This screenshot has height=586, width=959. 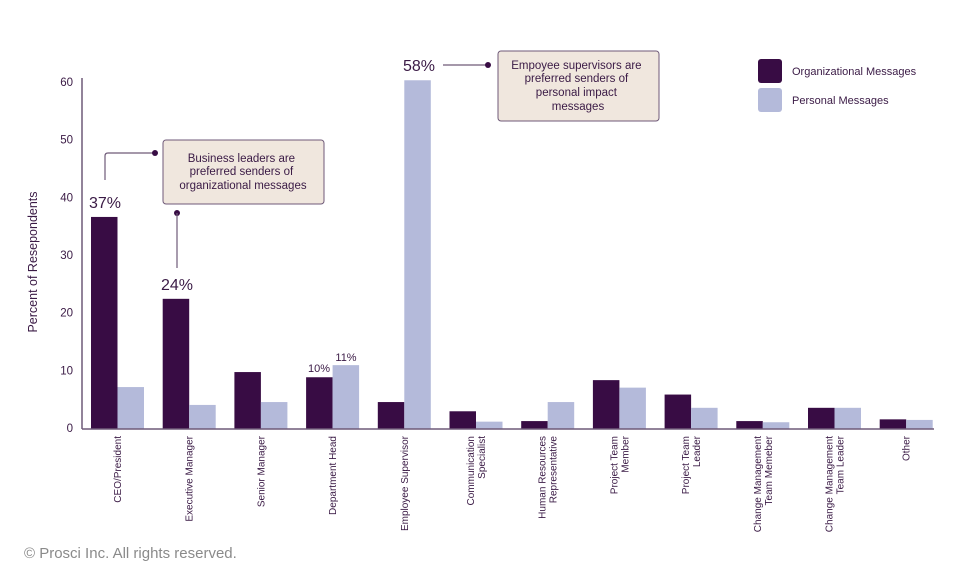 I want to click on y-tick-labels: 0 10 20 30 40 50 60, so click(x=66, y=256).